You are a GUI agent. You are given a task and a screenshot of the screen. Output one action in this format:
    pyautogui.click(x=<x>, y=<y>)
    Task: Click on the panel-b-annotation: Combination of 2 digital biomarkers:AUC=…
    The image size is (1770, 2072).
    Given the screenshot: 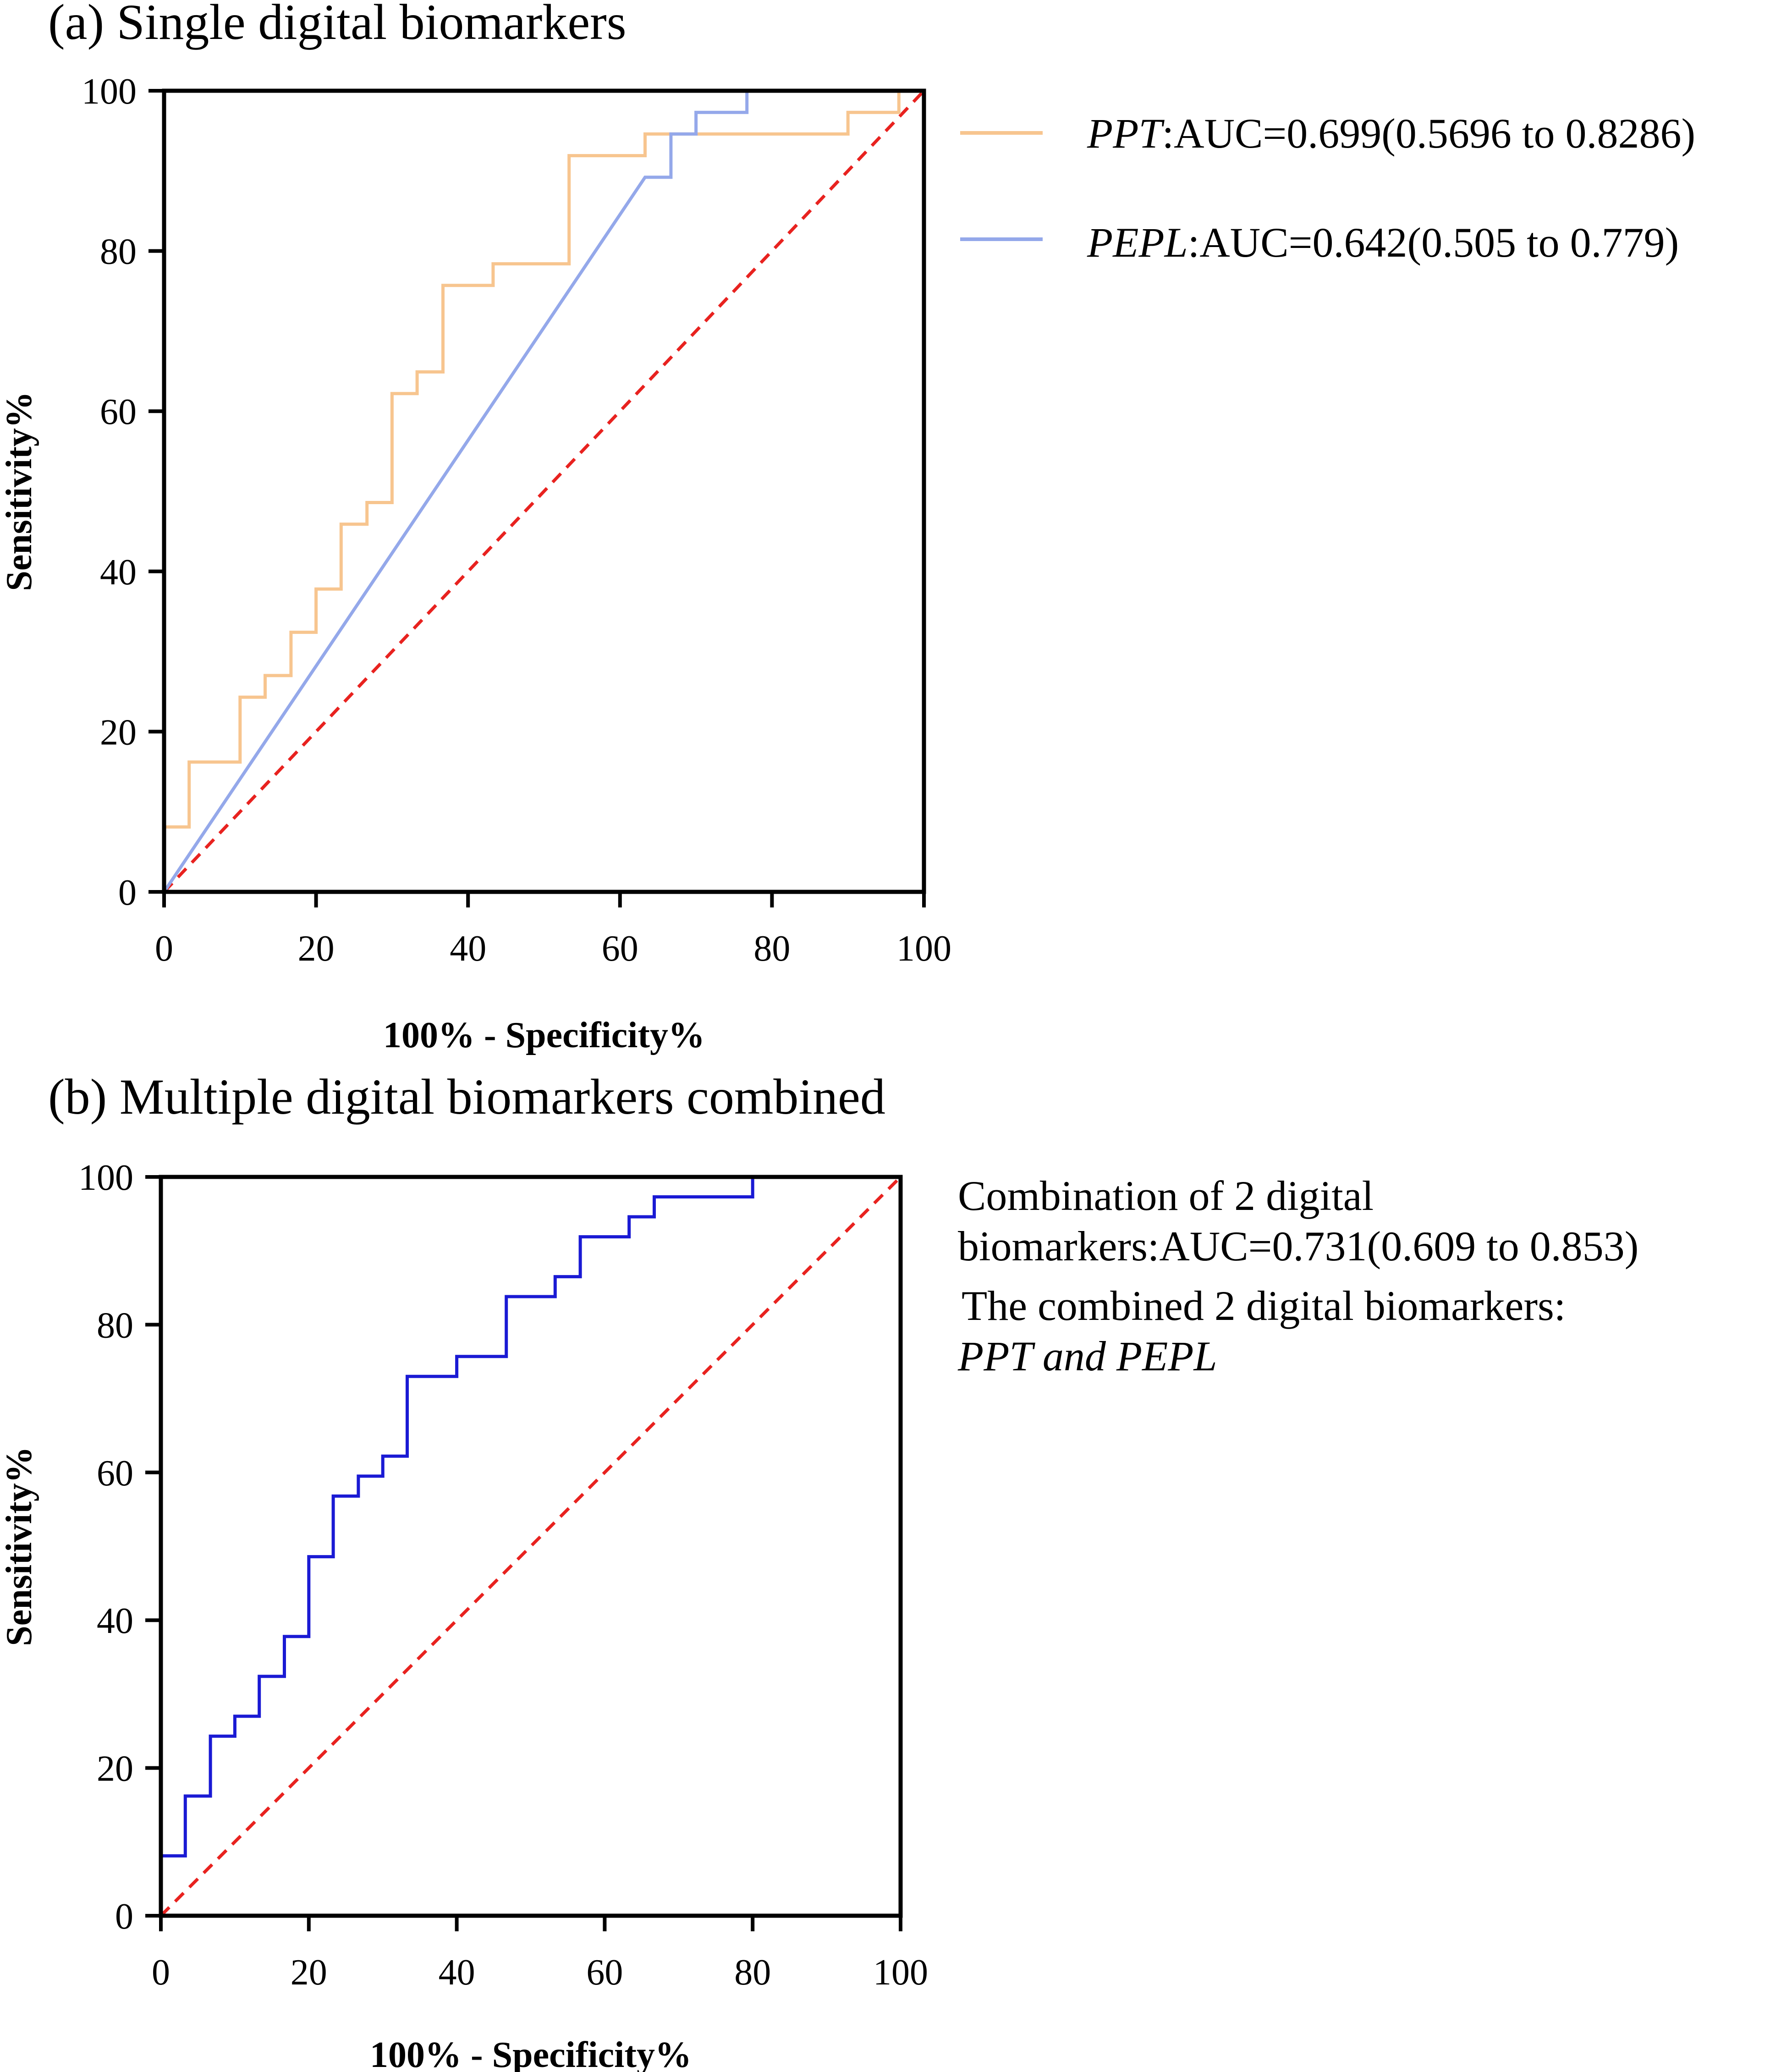 What is the action you would take?
    pyautogui.click(x=1298, y=1276)
    